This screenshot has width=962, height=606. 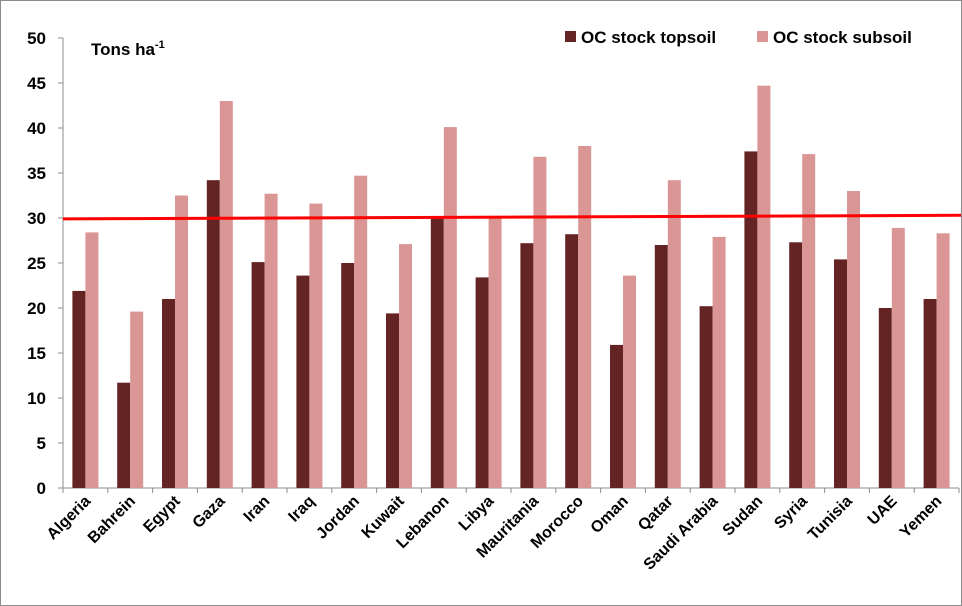 I want to click on legend-swatch-subsoil, so click(x=762, y=36).